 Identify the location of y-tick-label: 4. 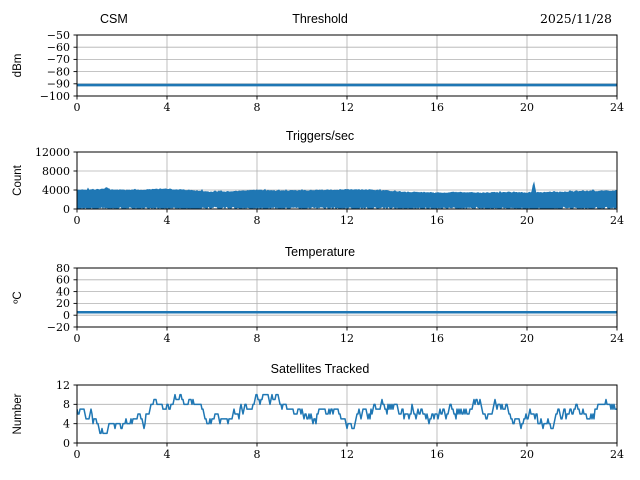
(66, 423).